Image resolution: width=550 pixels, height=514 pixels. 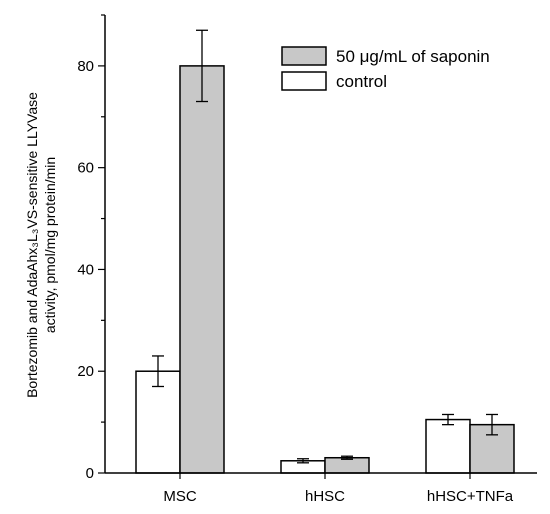 I want to click on legend-label: control, so click(x=361, y=81).